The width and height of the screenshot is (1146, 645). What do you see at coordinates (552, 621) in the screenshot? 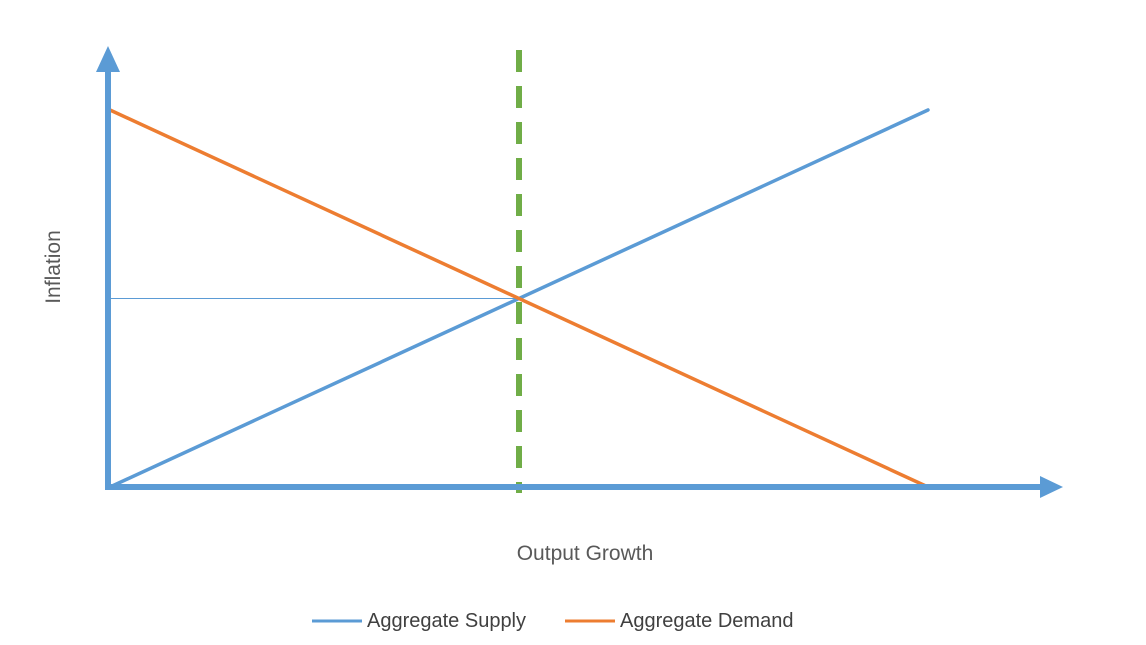
I see `legend: Aggregate Supply Aggregate Demand` at bounding box center [552, 621].